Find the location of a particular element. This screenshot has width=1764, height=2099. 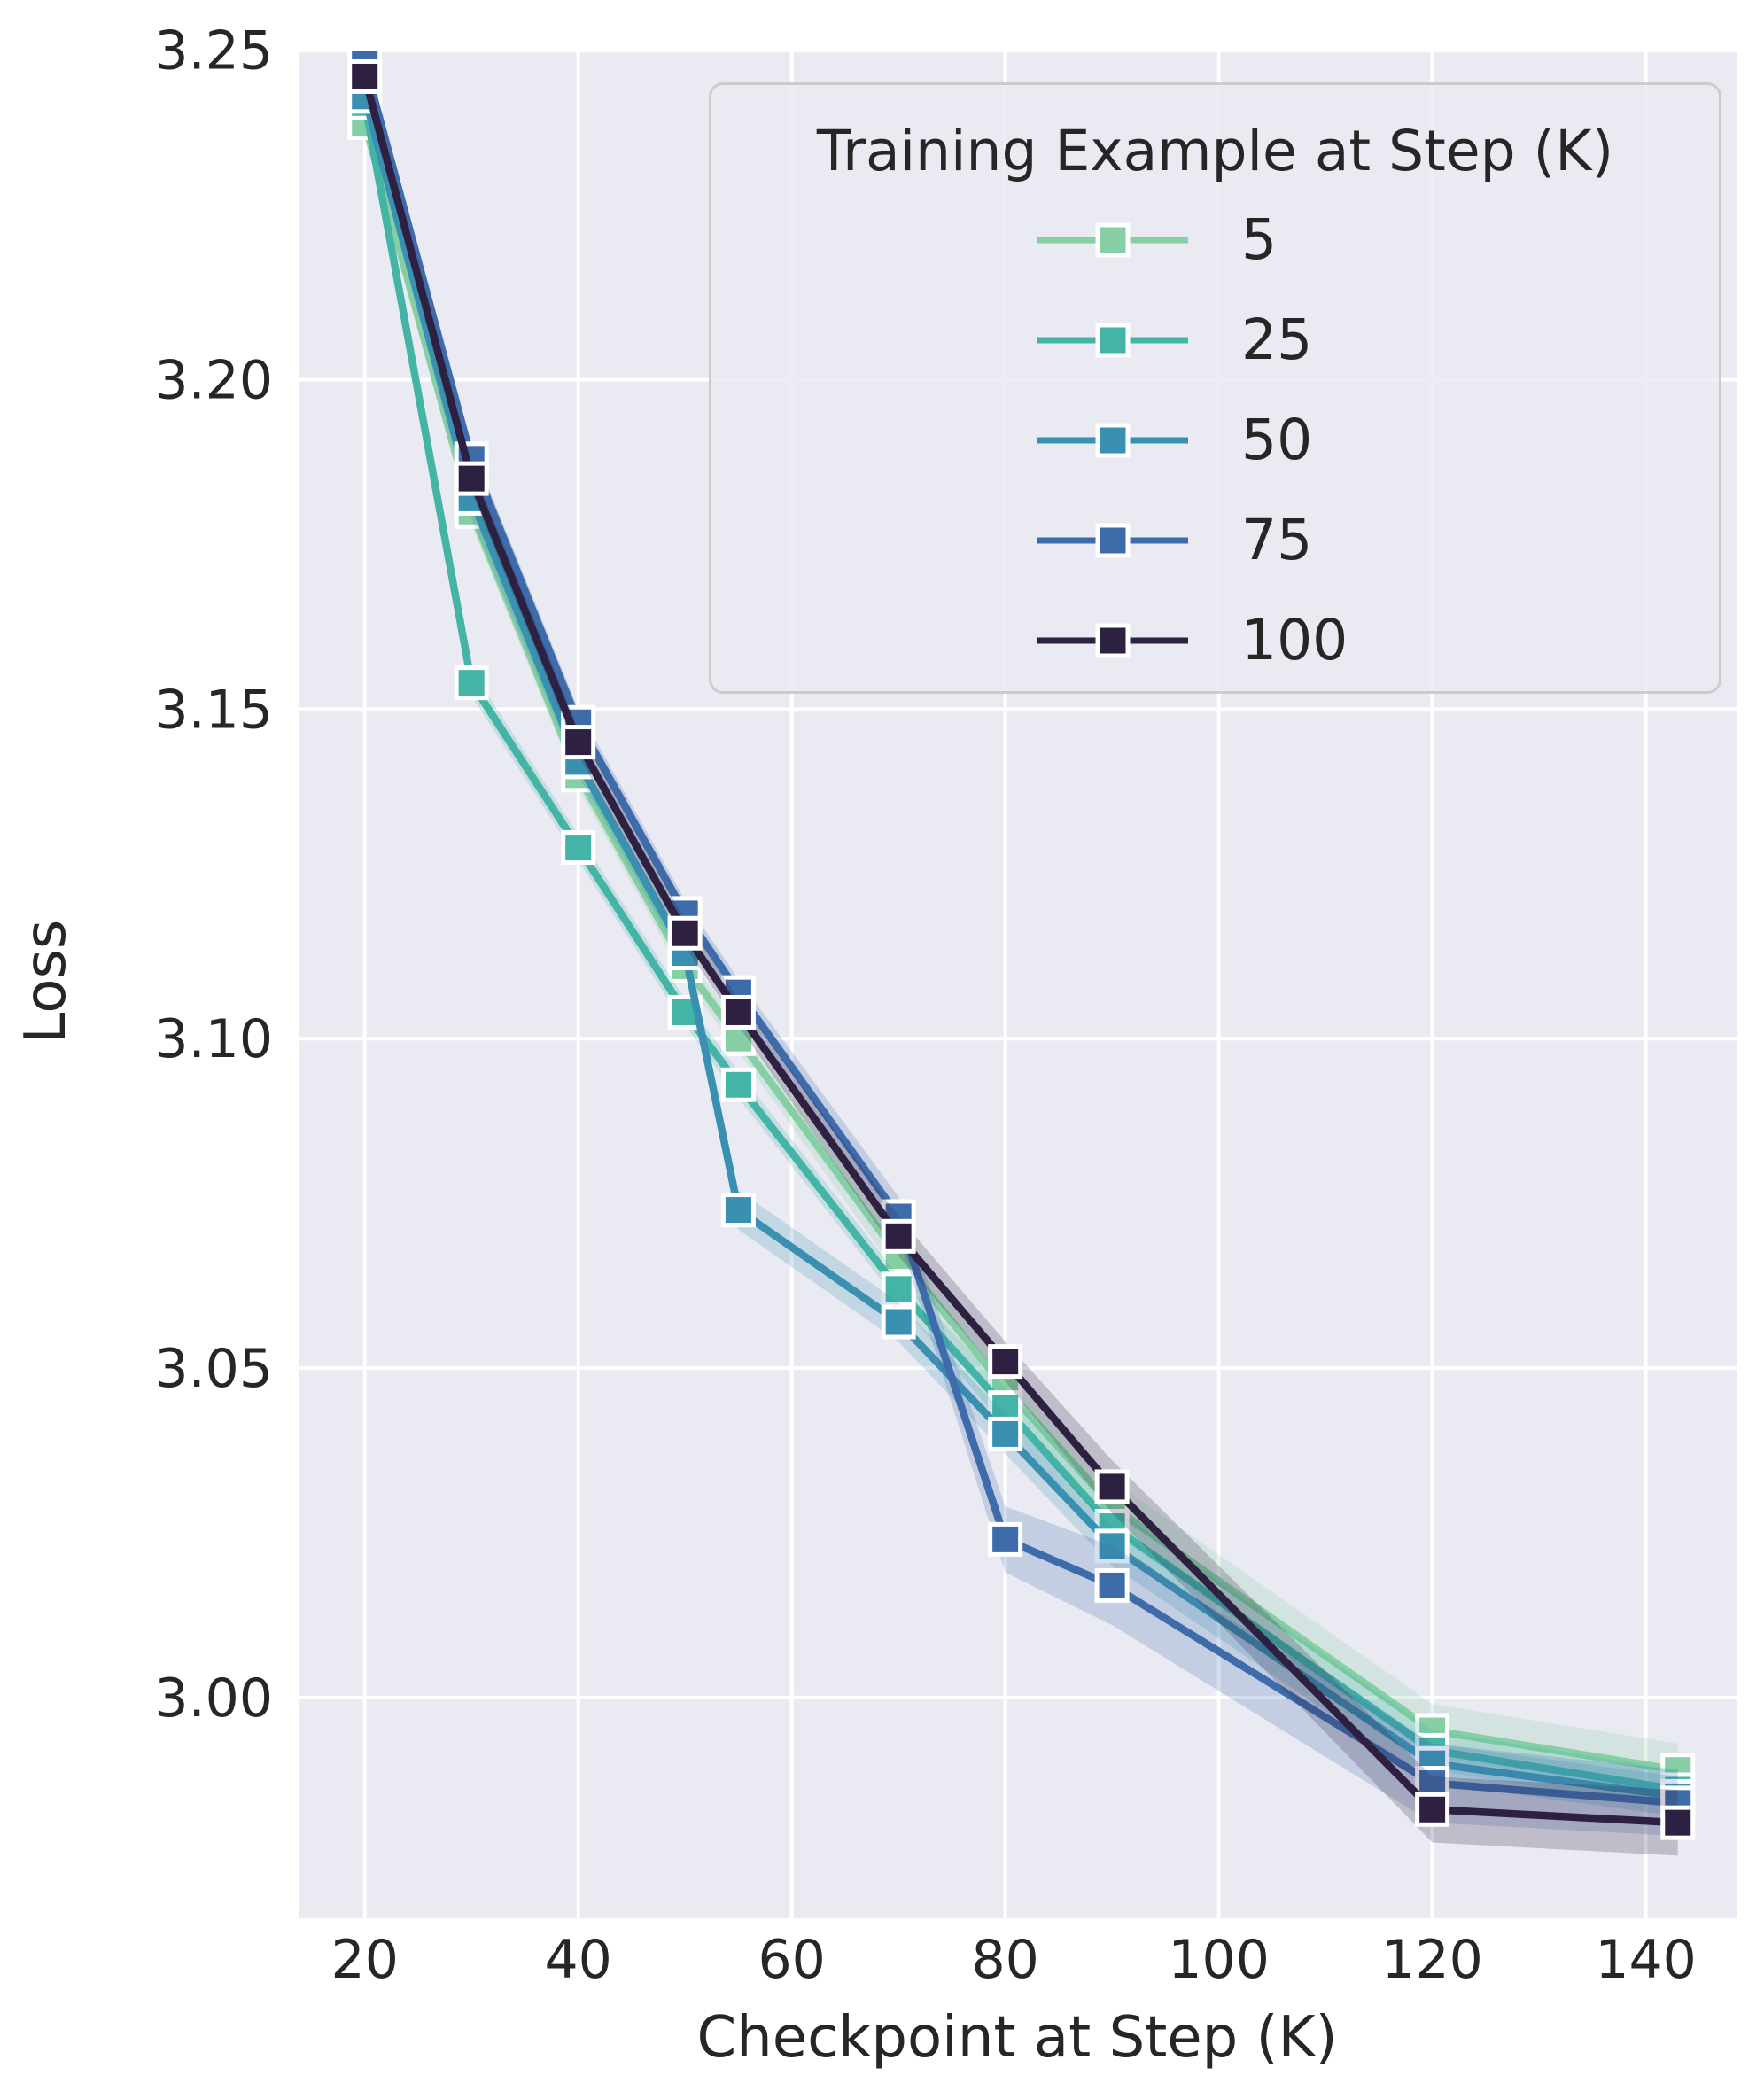

x-tick-label: 140 is located at coordinates (1646, 1960).